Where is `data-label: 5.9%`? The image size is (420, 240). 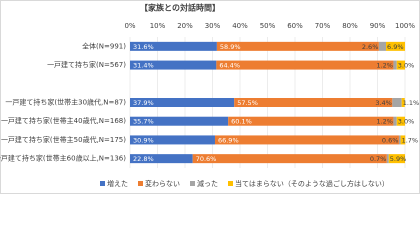 data-label: 5.9% is located at coordinates (398, 159).